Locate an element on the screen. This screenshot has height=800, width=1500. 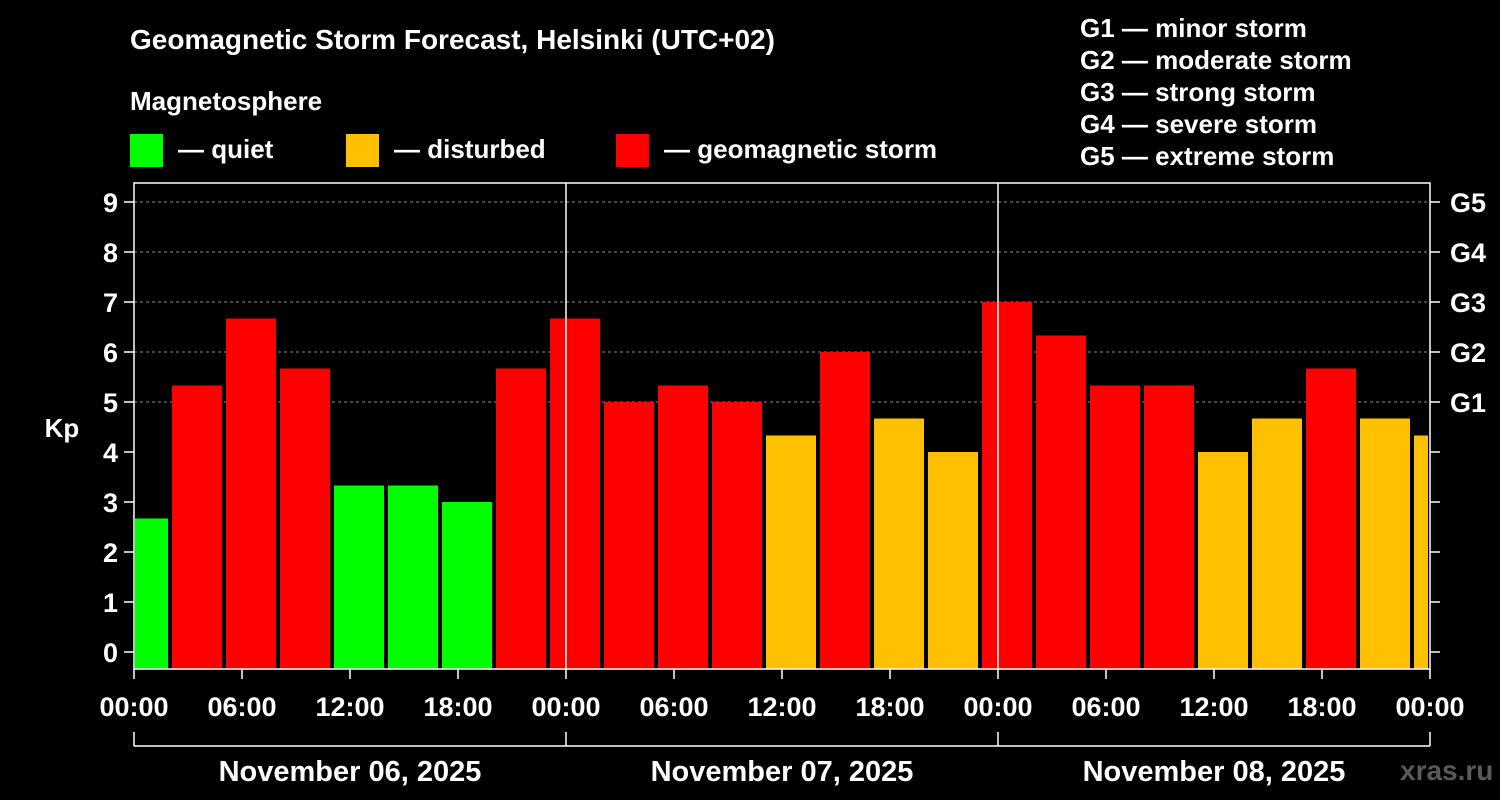
x-tick-label-12: 00:00 is located at coordinates (1429, 707).